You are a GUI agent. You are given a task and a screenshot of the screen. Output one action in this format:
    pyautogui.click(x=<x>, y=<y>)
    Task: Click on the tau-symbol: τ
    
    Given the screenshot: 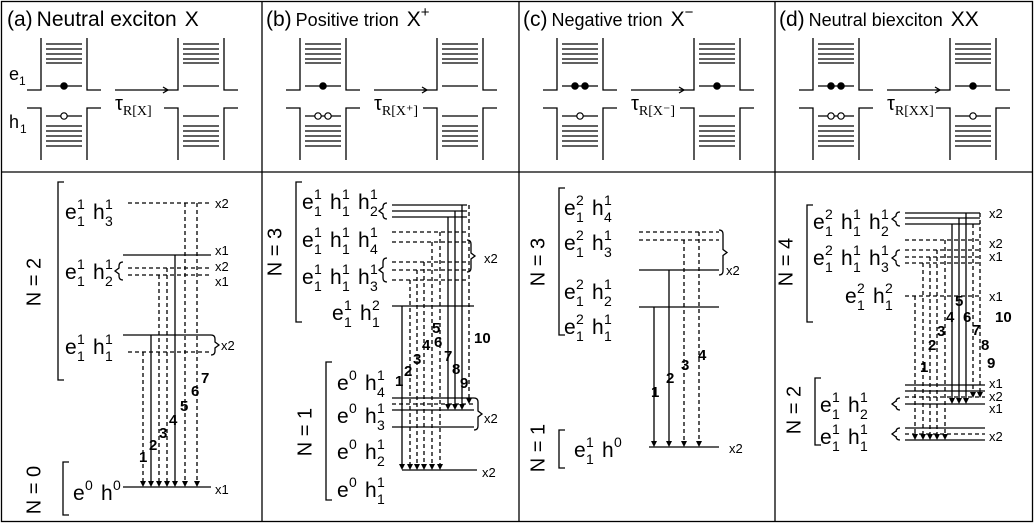 What is the action you would take?
    pyautogui.click(x=891, y=104)
    